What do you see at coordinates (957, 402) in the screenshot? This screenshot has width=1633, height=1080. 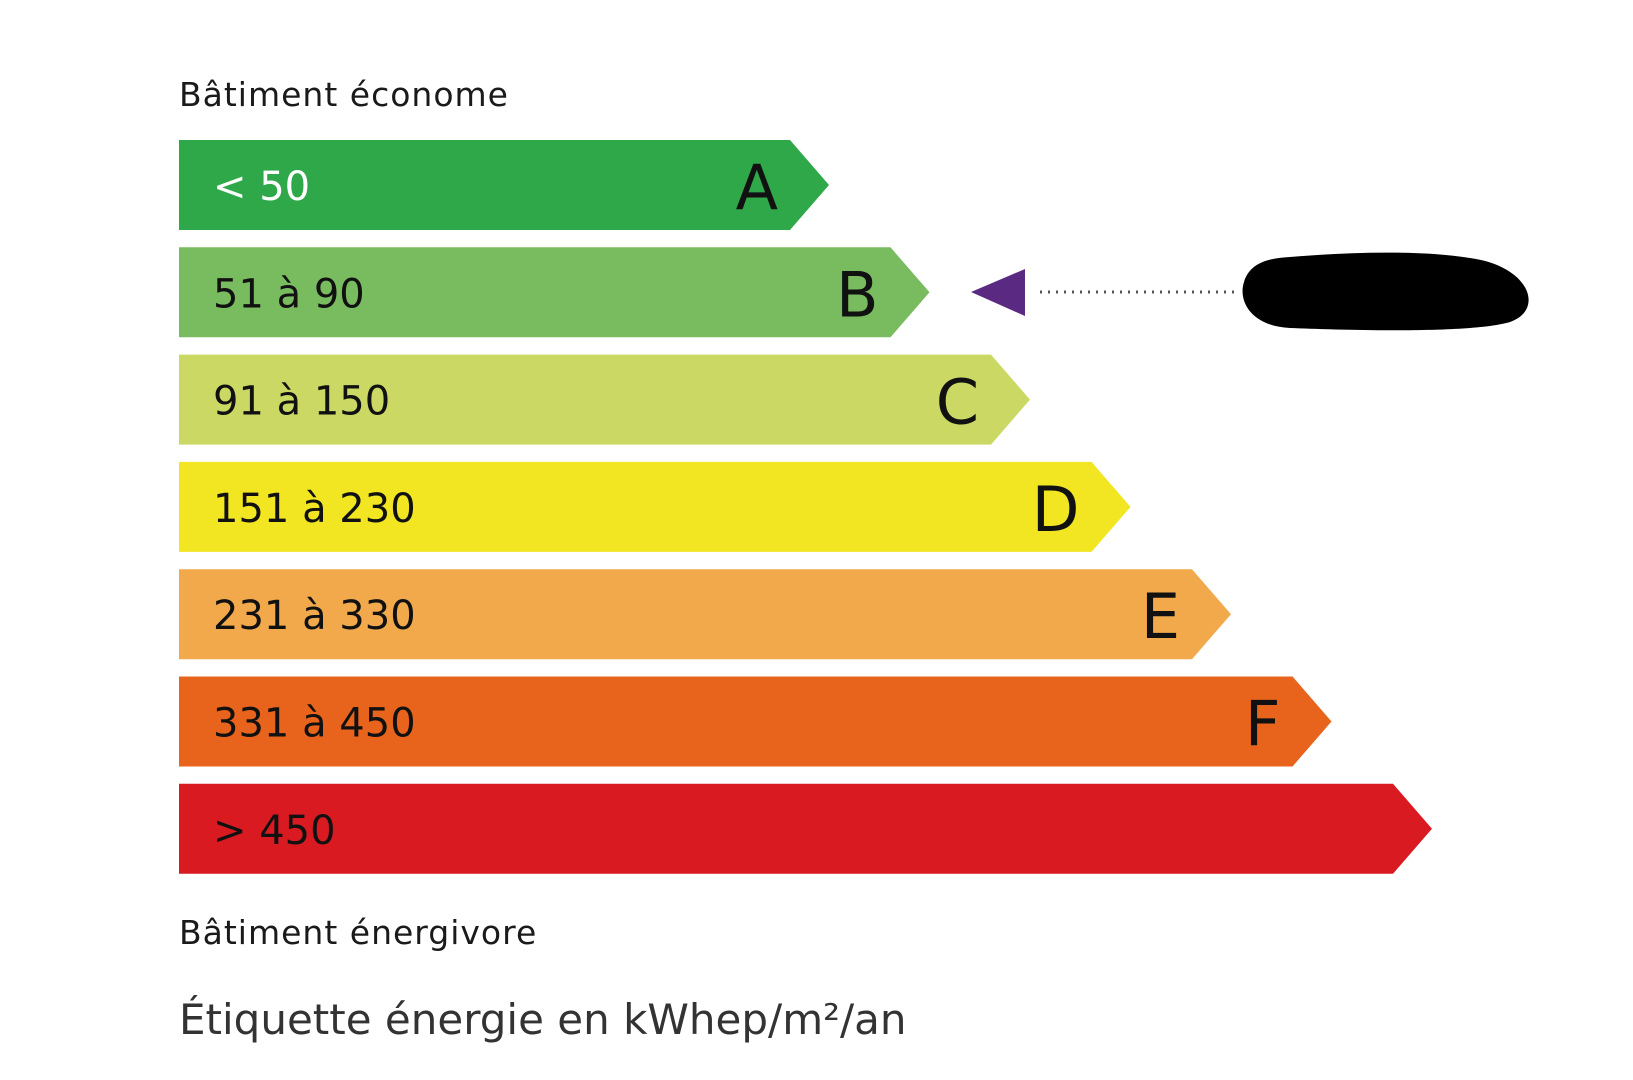 I see `class-letter: C` at bounding box center [957, 402].